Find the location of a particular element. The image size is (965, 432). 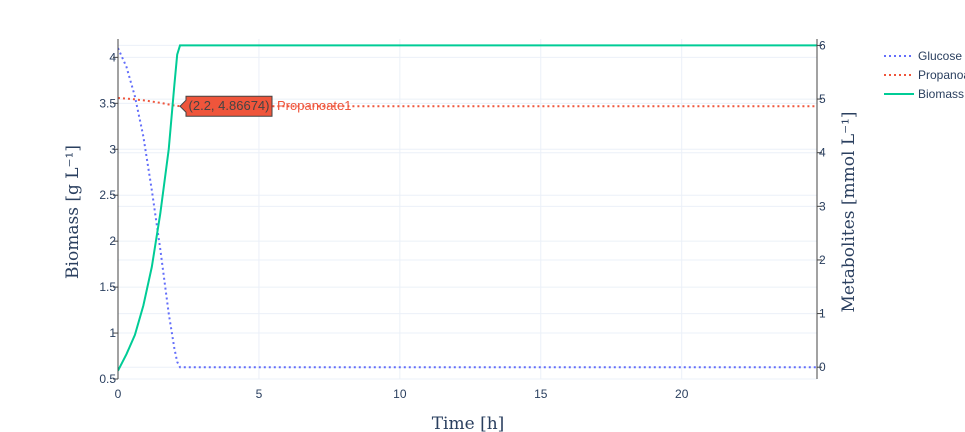

y-right-tick-label: 2 is located at coordinates (822, 260).